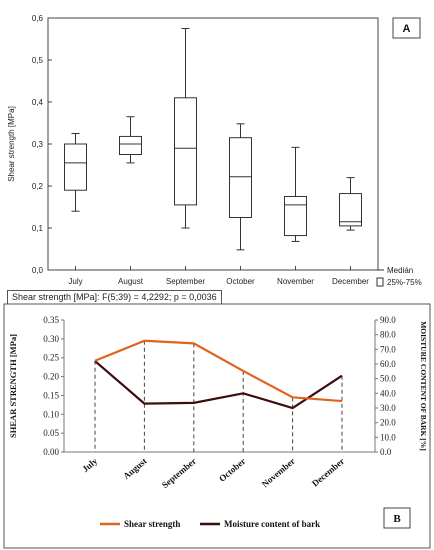 The image size is (434, 550). What do you see at coordinates (51, 414) in the screenshot?
I see `y-left-tick-label: 0.10` at bounding box center [51, 414].